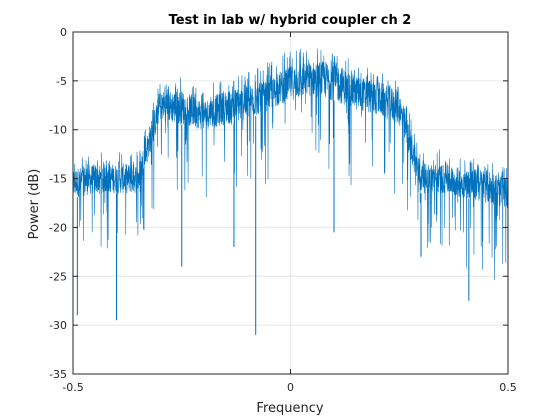  Describe the element at coordinates (58, 227) in the screenshot. I see `y-tick-label: -20` at that location.